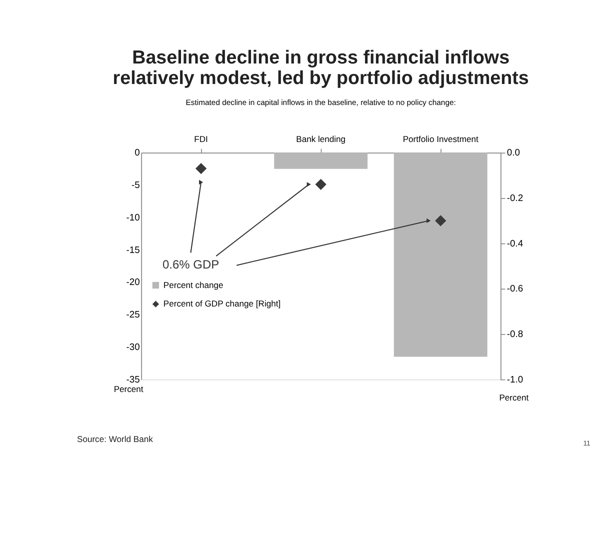 Image resolution: width=616 pixels, height=535 pixels. Describe the element at coordinates (115, 439) in the screenshot. I see `source-note: Source: World Bank` at that location.